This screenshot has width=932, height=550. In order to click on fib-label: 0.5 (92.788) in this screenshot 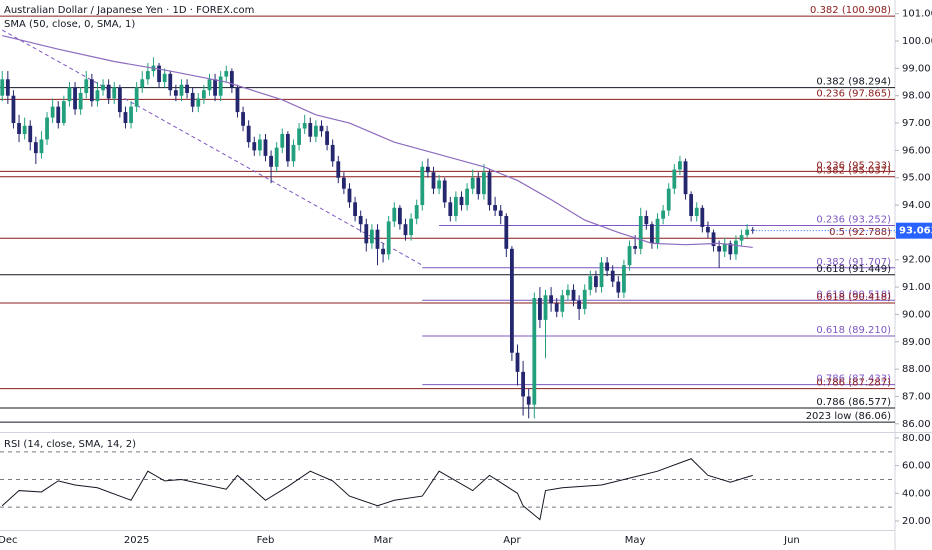, I will do `click(860, 232)`.